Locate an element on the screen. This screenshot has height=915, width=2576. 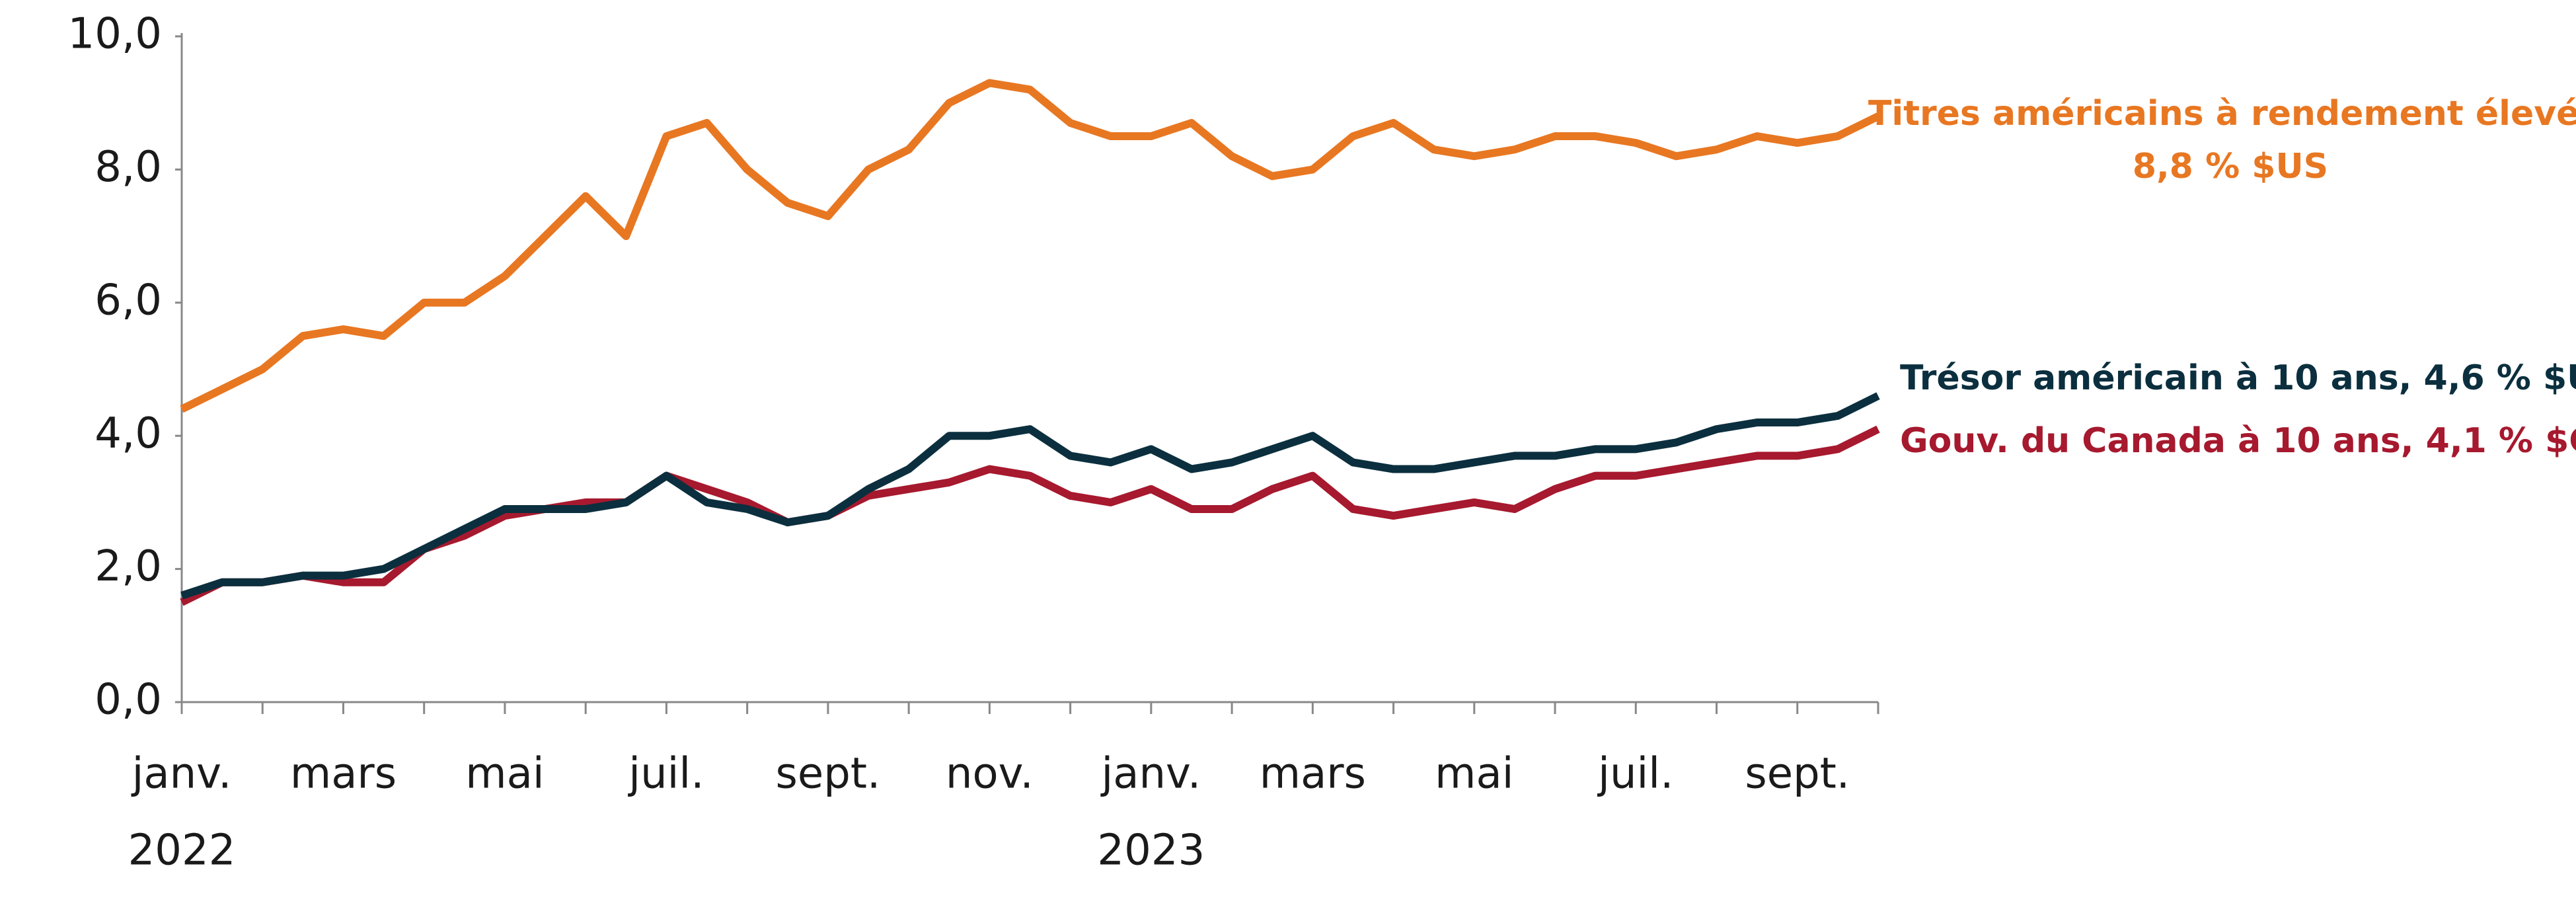
year-label: 2022 is located at coordinates (182, 850).